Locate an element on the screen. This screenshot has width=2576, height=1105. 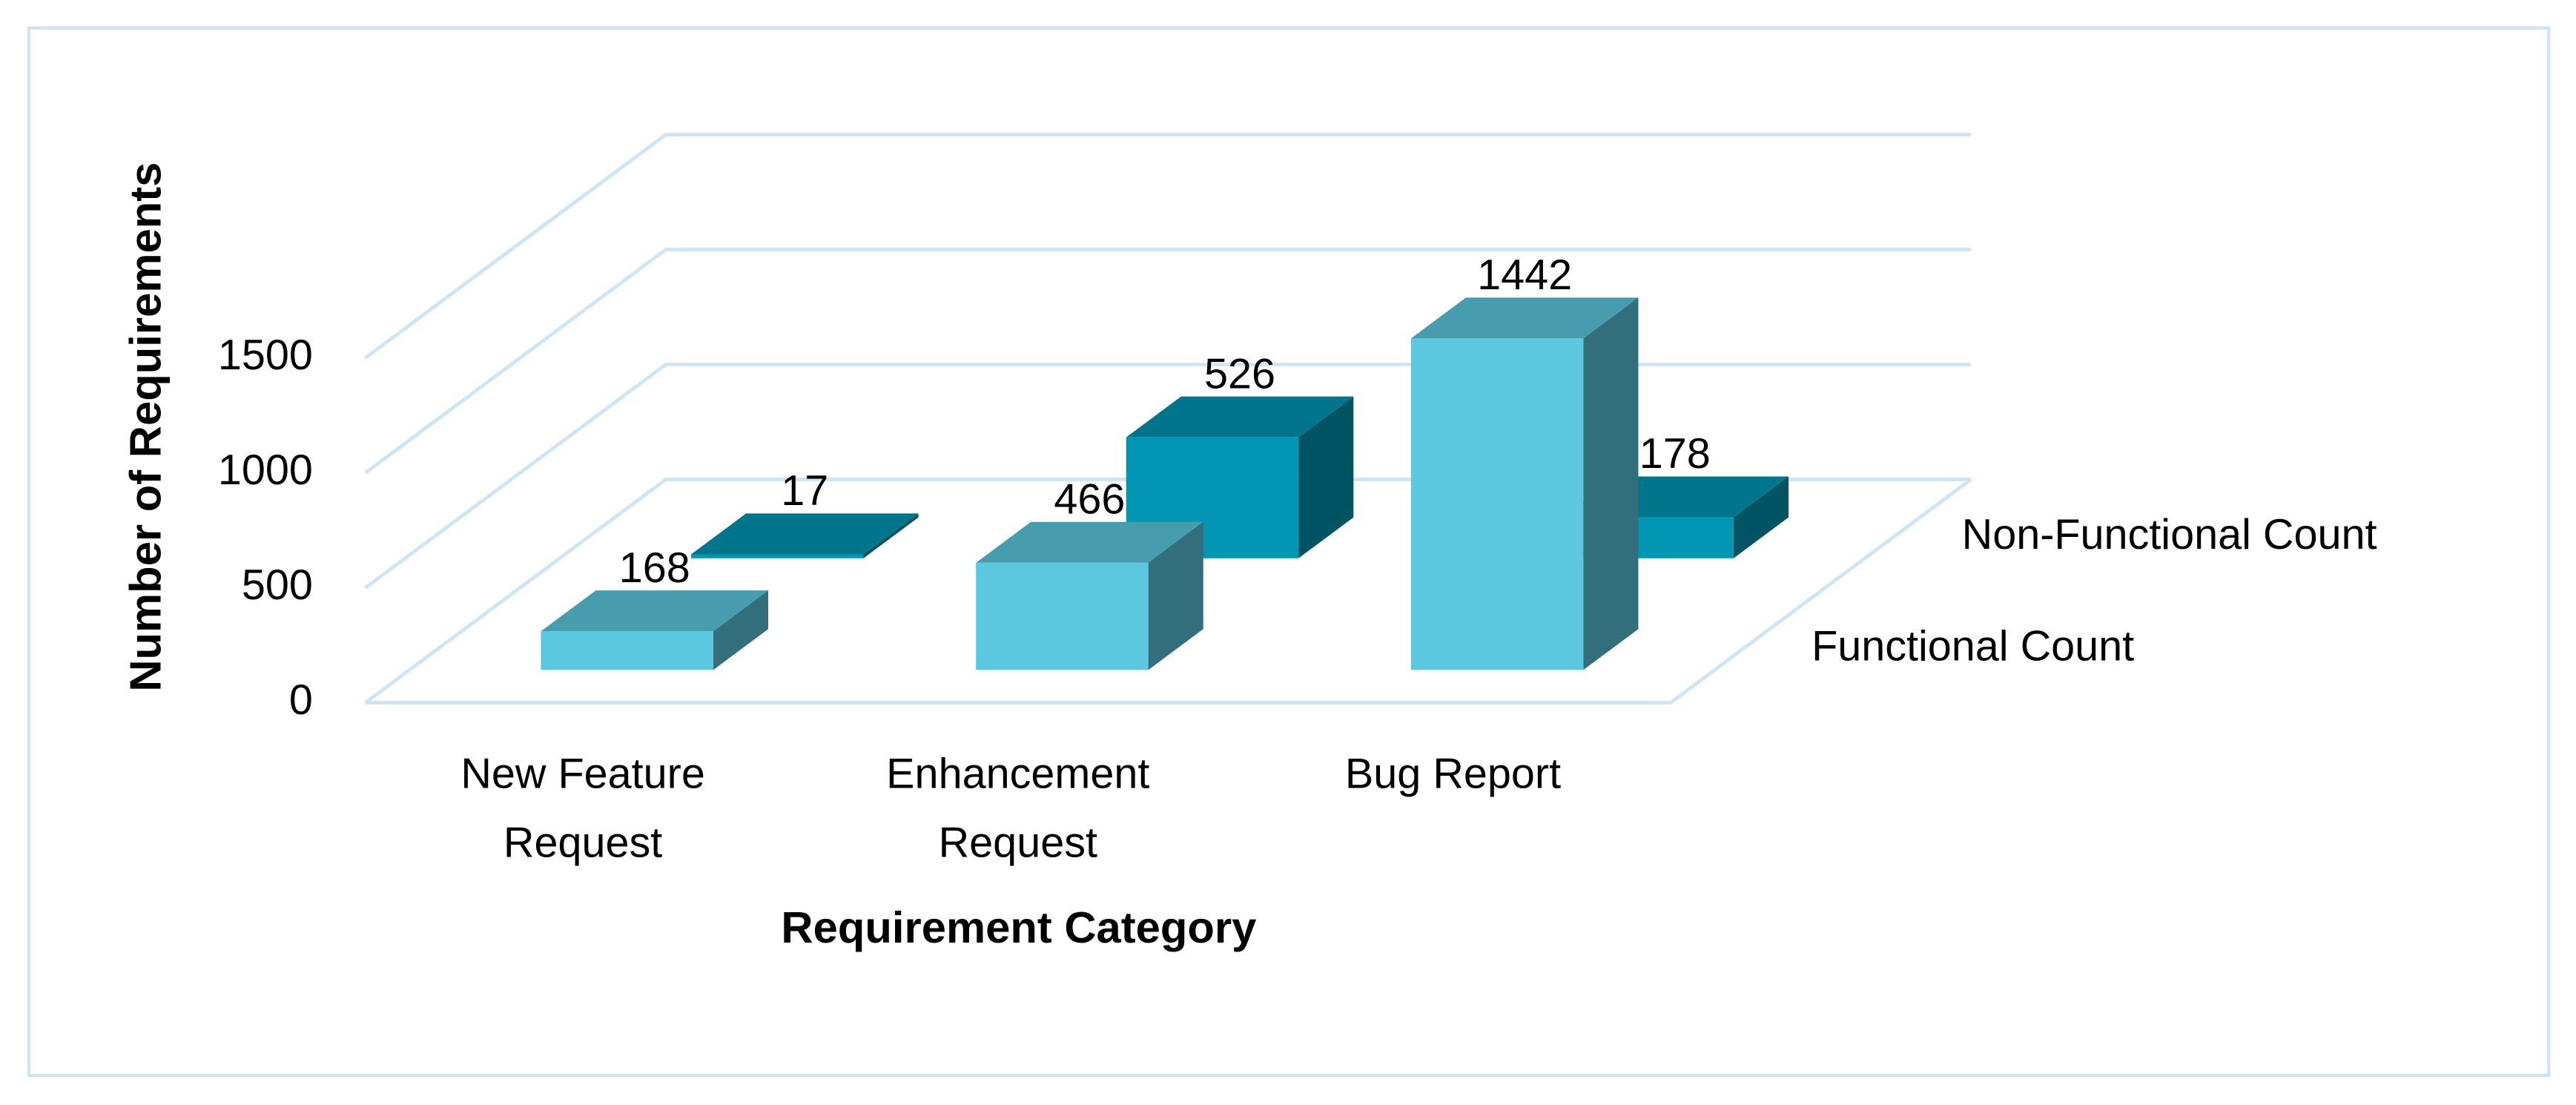
x-tick-label: Enhancement Request is located at coordinates (1018, 807).